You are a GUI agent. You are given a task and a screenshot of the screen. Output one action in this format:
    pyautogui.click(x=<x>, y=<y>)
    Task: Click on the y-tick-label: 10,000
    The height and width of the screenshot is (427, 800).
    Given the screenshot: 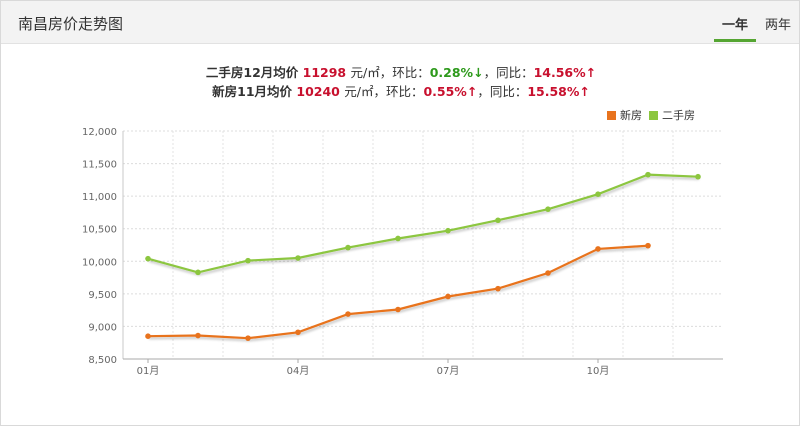 What is the action you would take?
    pyautogui.click(x=99, y=262)
    